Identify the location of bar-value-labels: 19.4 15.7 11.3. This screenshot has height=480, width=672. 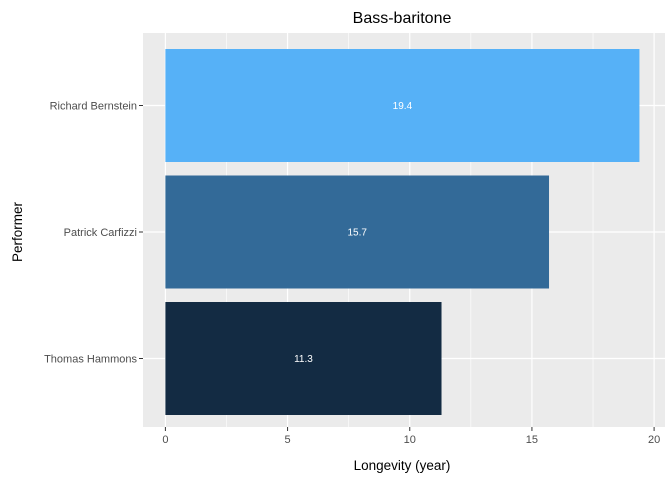
(353, 233).